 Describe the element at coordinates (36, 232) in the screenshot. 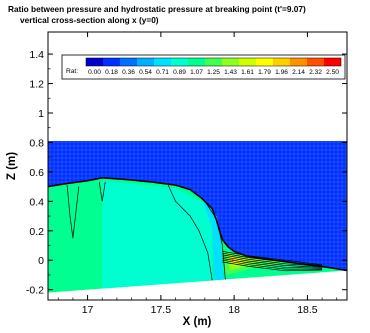

I see `y-tick-label: 0.2` at that location.